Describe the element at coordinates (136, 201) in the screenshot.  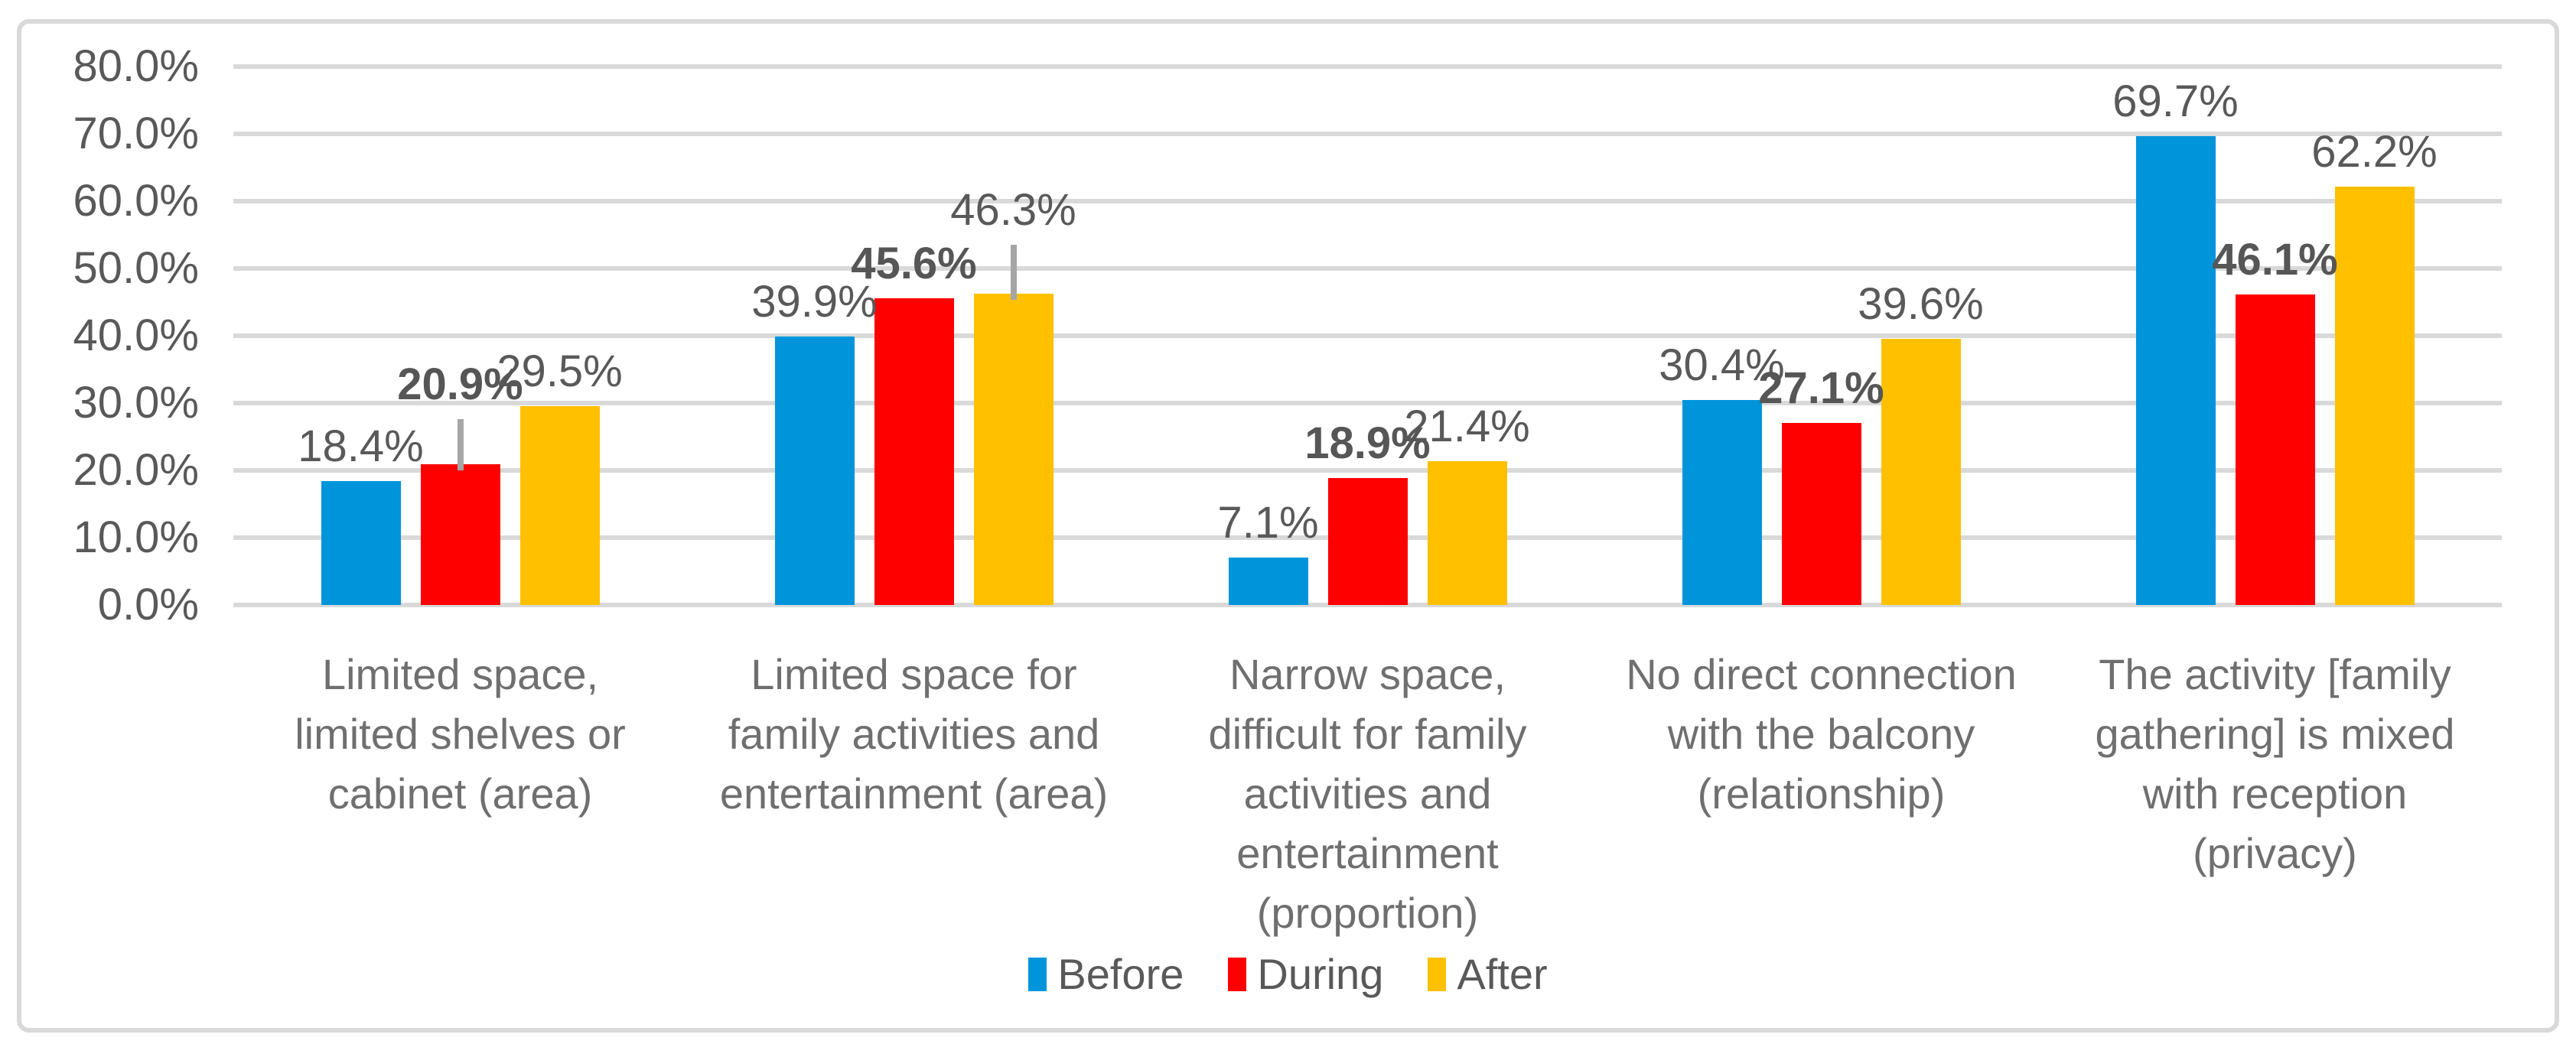
I see `y-axis-tick-label: 60.0%` at that location.